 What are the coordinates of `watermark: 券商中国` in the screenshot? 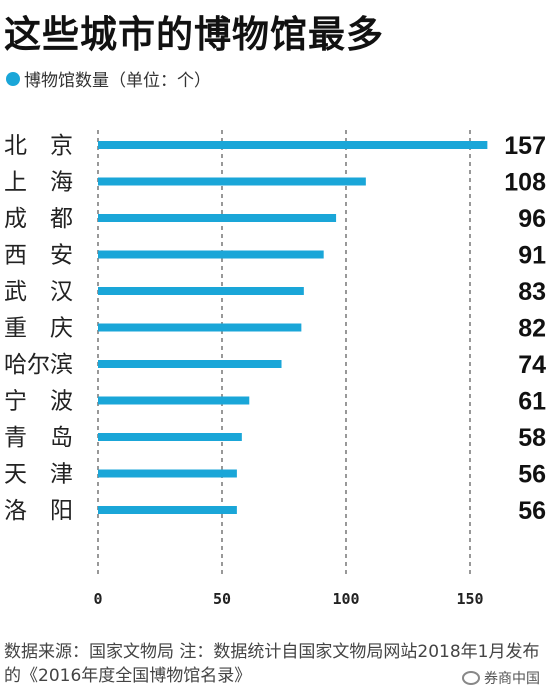 It's located at (501, 678).